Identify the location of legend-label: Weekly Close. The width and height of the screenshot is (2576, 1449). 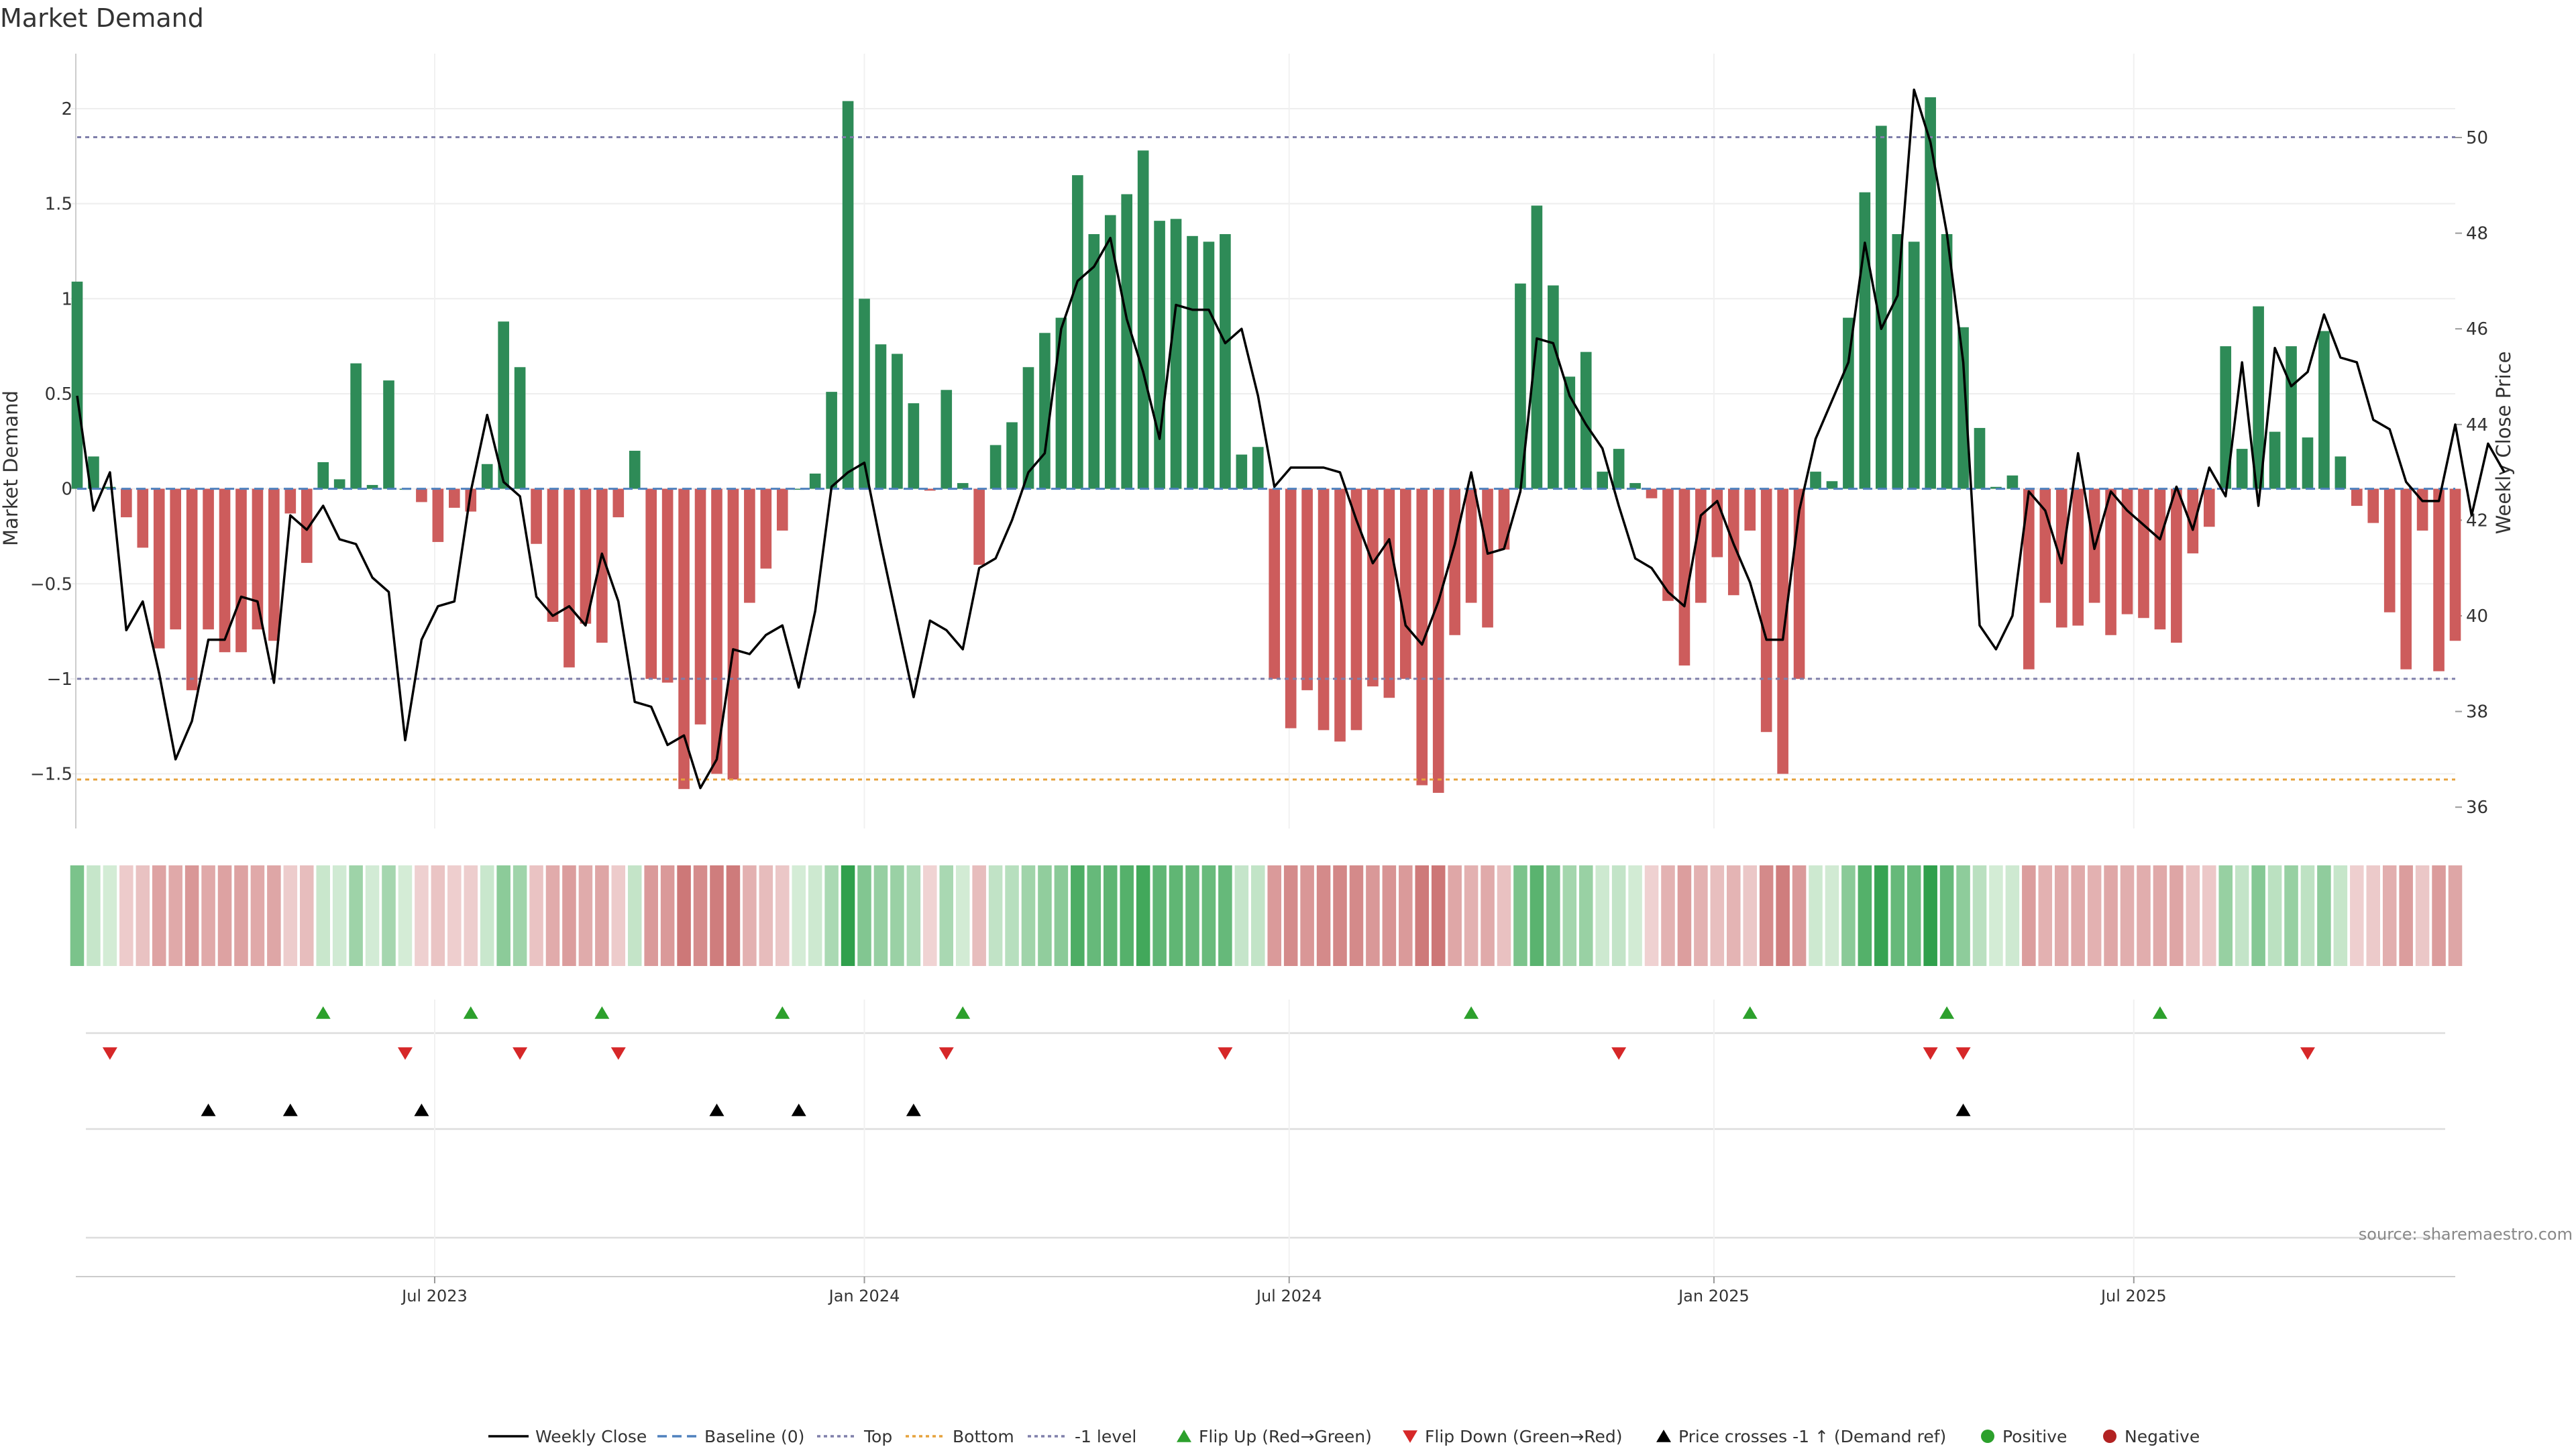
(591, 1436).